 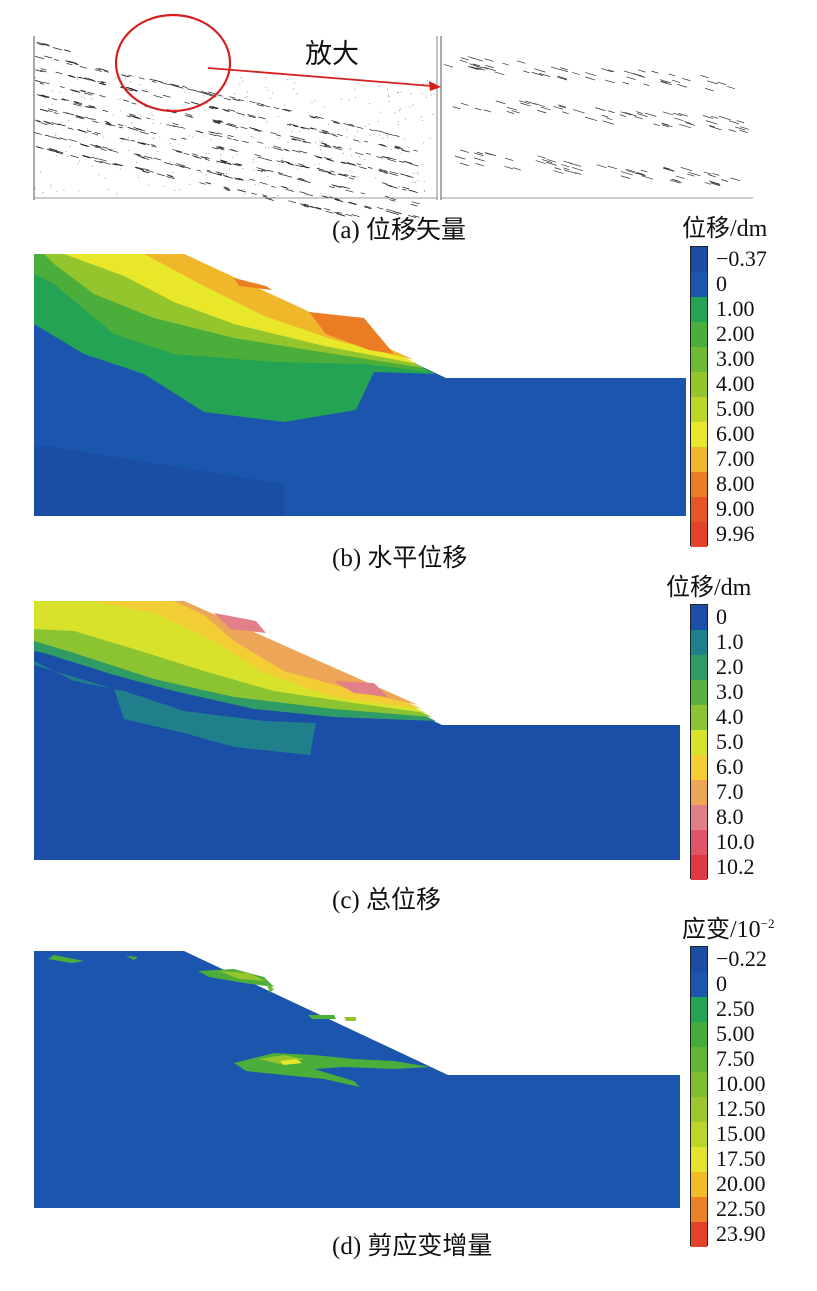 I want to click on colorbar-label: 12.50, so click(x=741, y=1108).